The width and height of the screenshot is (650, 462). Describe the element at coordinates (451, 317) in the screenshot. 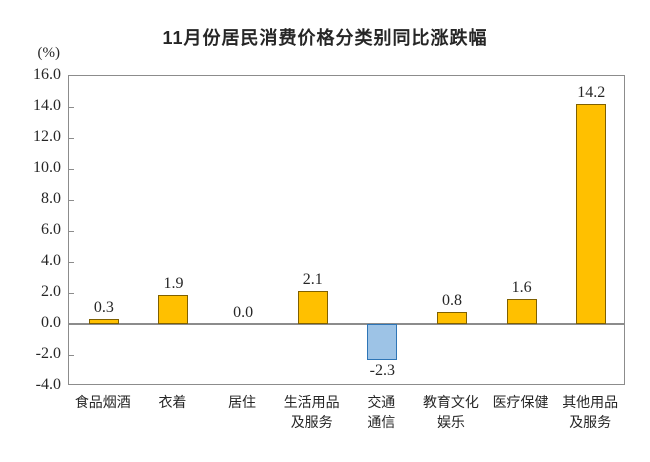

I see `bar-教育文化娱乐` at that location.